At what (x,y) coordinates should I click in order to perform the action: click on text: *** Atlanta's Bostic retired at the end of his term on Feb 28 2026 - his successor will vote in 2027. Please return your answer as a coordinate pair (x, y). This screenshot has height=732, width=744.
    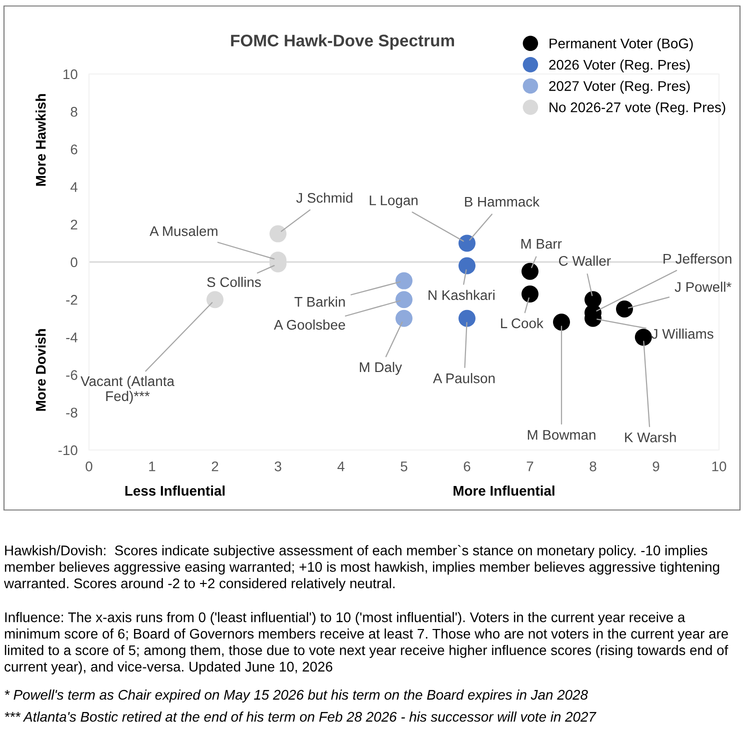
    Looking at the image, I should click on (300, 717).